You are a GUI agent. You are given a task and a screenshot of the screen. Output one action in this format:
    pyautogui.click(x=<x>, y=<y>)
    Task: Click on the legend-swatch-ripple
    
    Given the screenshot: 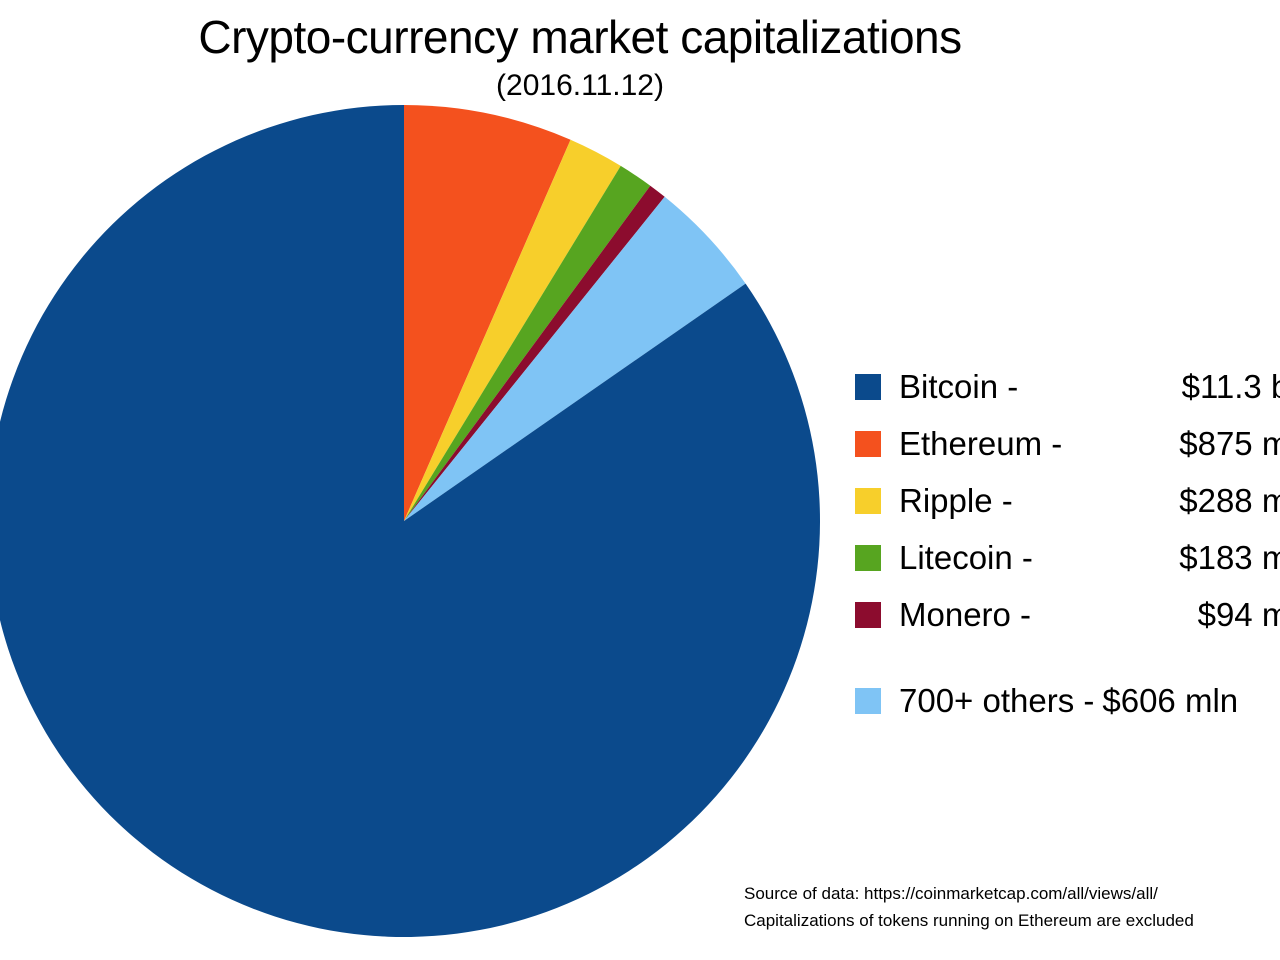 What is the action you would take?
    pyautogui.click(x=868, y=500)
    